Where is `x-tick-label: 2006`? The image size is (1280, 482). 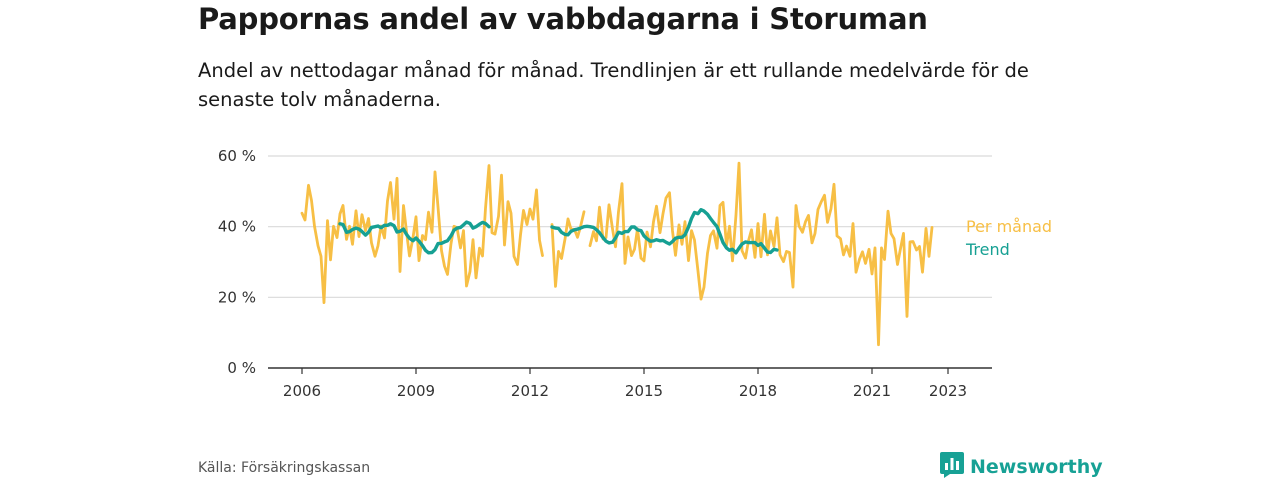 x-tick-label: 2006 is located at coordinates (302, 391).